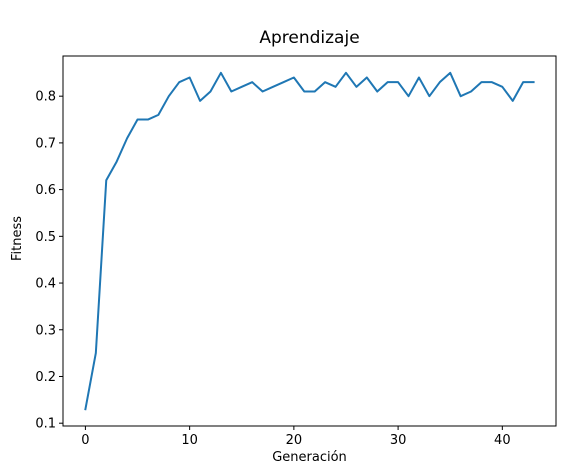 The image size is (587, 473). What do you see at coordinates (45, 424) in the screenshot?
I see `y-tick-label-0: 0.1` at bounding box center [45, 424].